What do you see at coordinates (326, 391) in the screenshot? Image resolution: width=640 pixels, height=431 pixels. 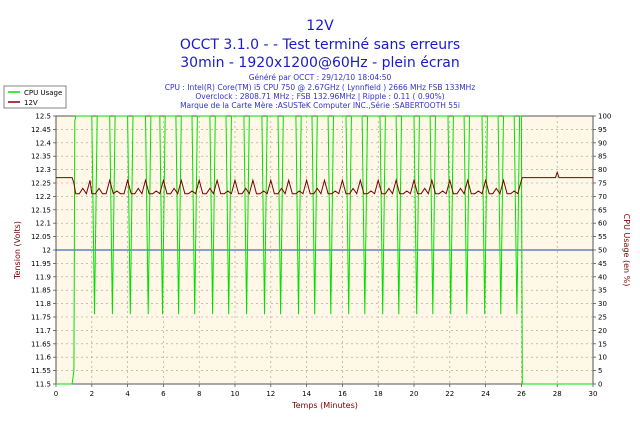 I see `x-axis: 0 2 4 6 8 10 12 14 16 18 20 22 24 26 28 30` at bounding box center [326, 391].